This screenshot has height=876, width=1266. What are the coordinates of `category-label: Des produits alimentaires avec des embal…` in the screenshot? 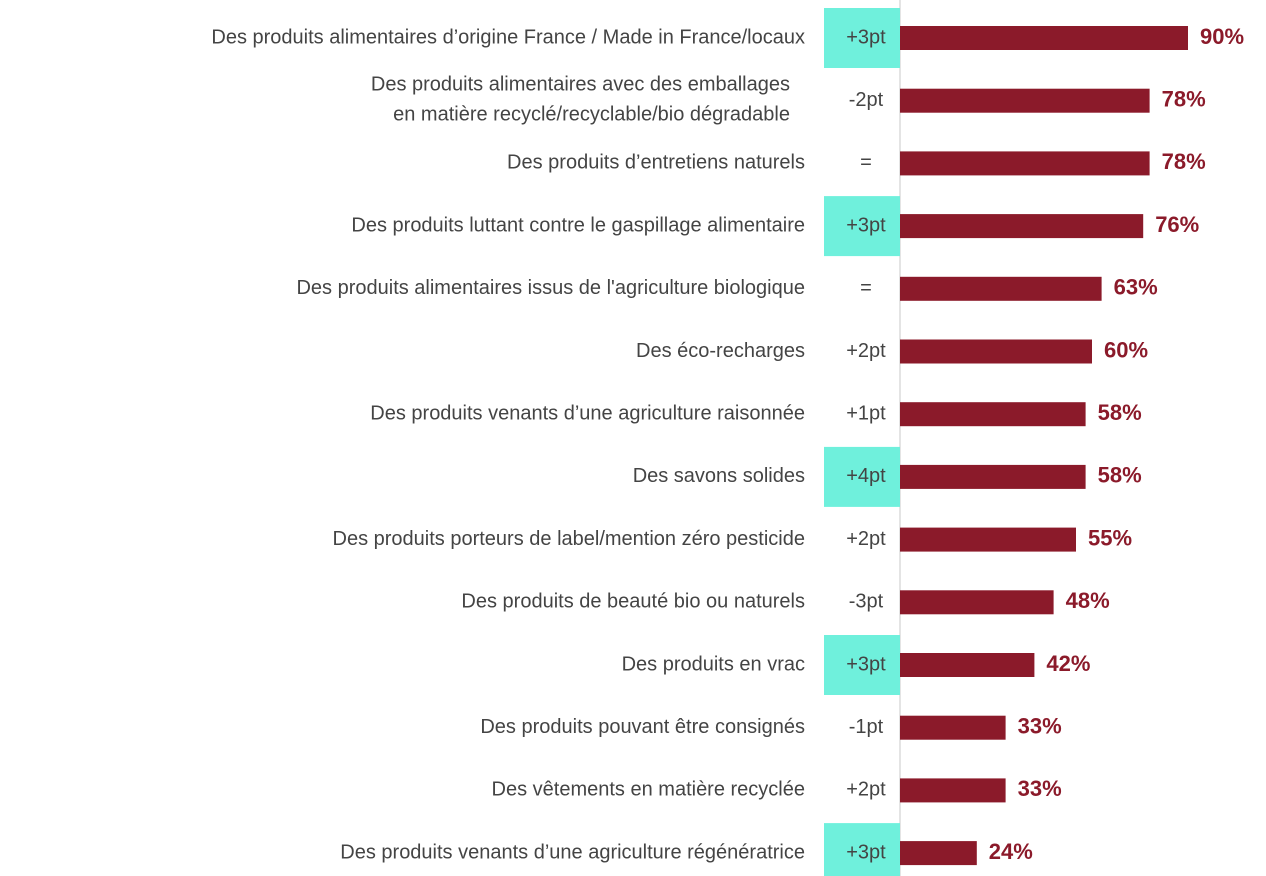 It's located at (580, 100).